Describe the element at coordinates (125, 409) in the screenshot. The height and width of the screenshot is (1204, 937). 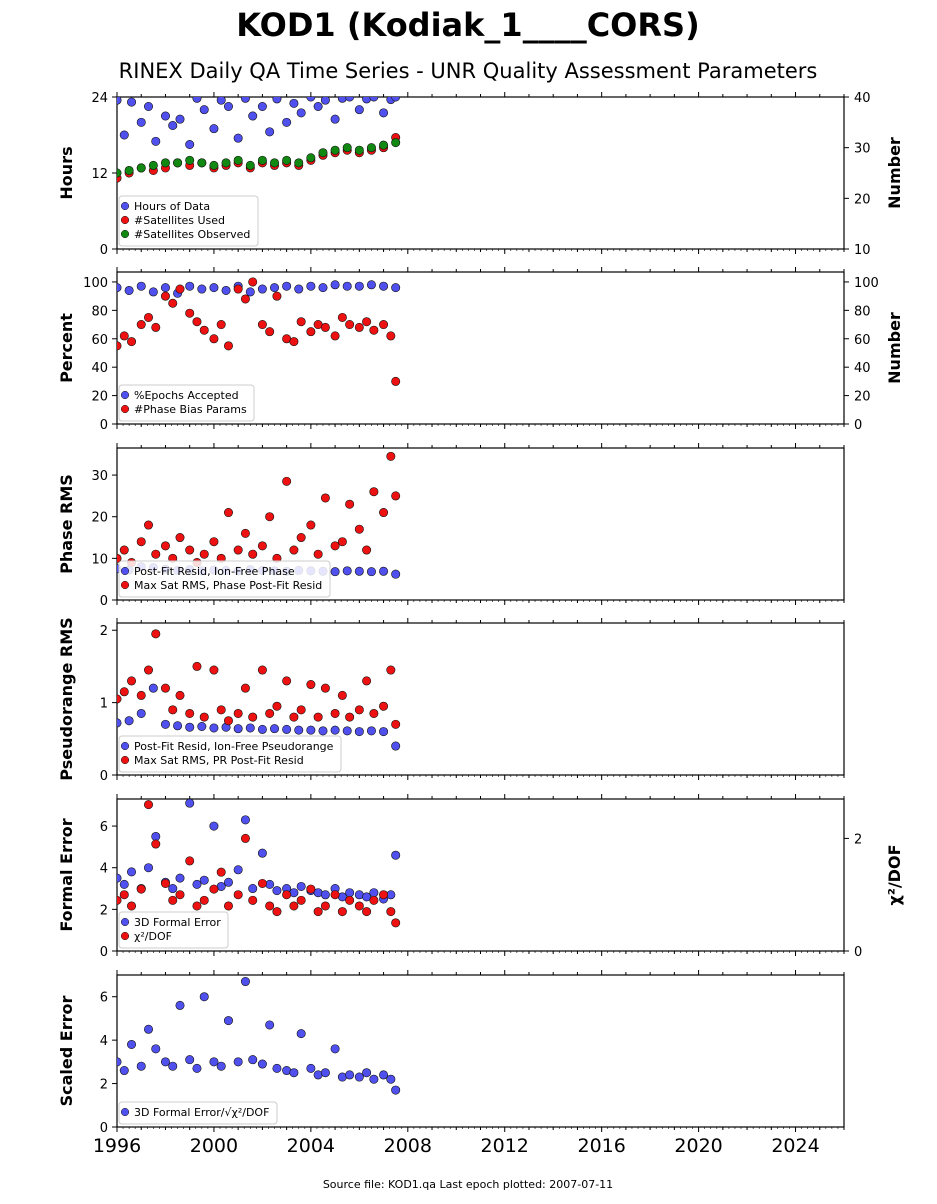
I see `legend-marker-red` at that location.